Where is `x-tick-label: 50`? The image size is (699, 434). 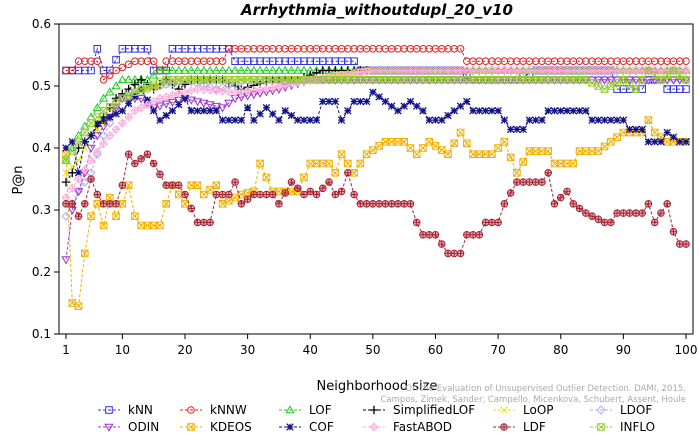 x-tick-label: 50 is located at coordinates (372, 350).